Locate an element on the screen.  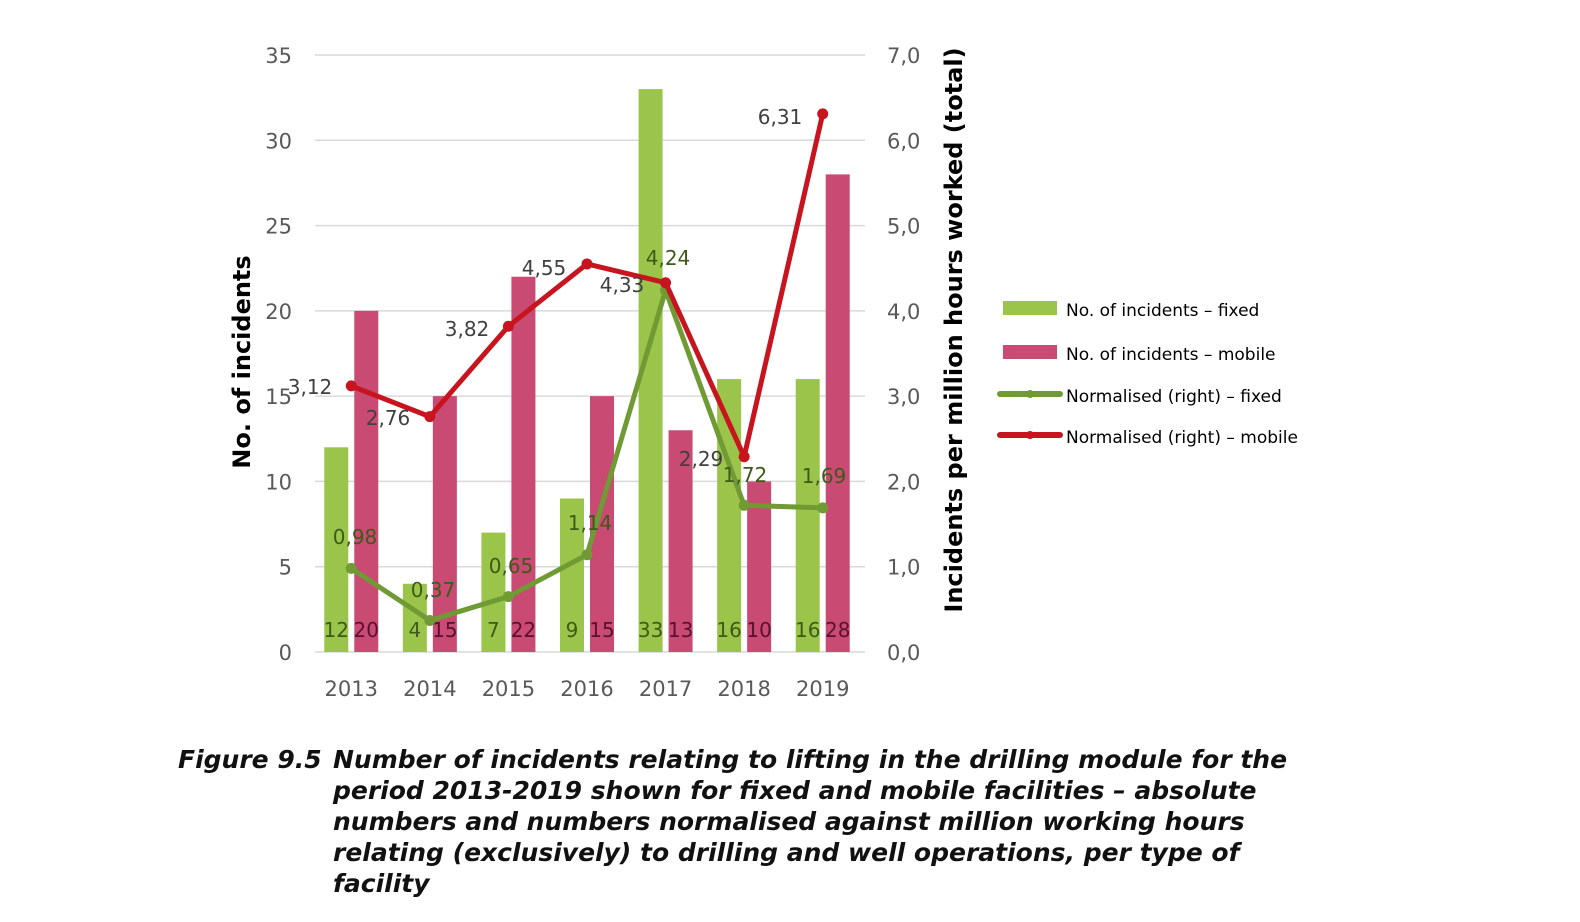
line-data-label: 4,24 is located at coordinates (668, 258).